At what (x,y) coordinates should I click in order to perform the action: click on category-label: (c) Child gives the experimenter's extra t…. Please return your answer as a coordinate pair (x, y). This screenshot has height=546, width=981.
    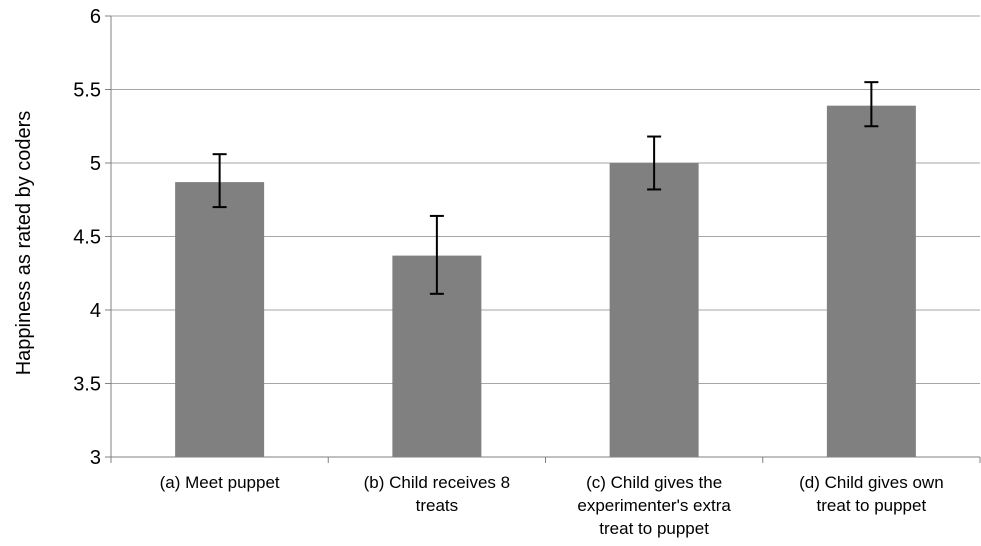
    Looking at the image, I should click on (654, 505).